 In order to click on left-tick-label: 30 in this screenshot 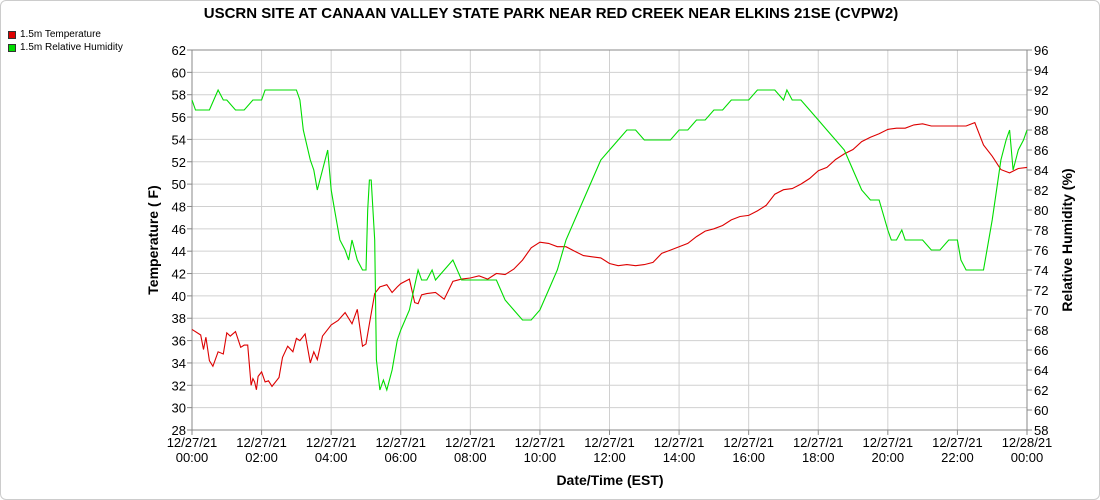, I will do `click(179, 408)`.